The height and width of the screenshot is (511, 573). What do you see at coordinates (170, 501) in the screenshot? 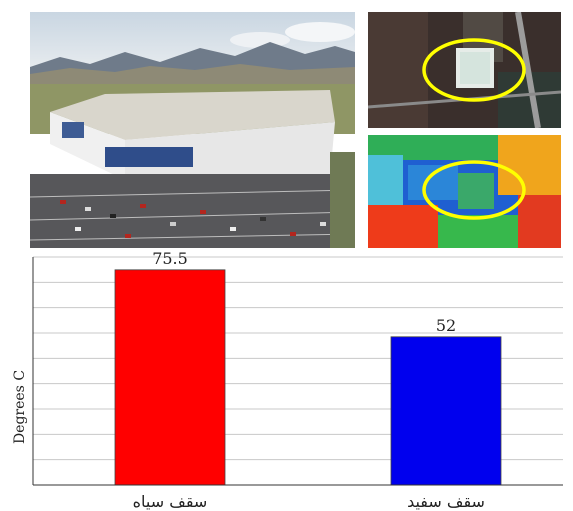
I see `category-label-0: سقف سیاه` at bounding box center [170, 501].